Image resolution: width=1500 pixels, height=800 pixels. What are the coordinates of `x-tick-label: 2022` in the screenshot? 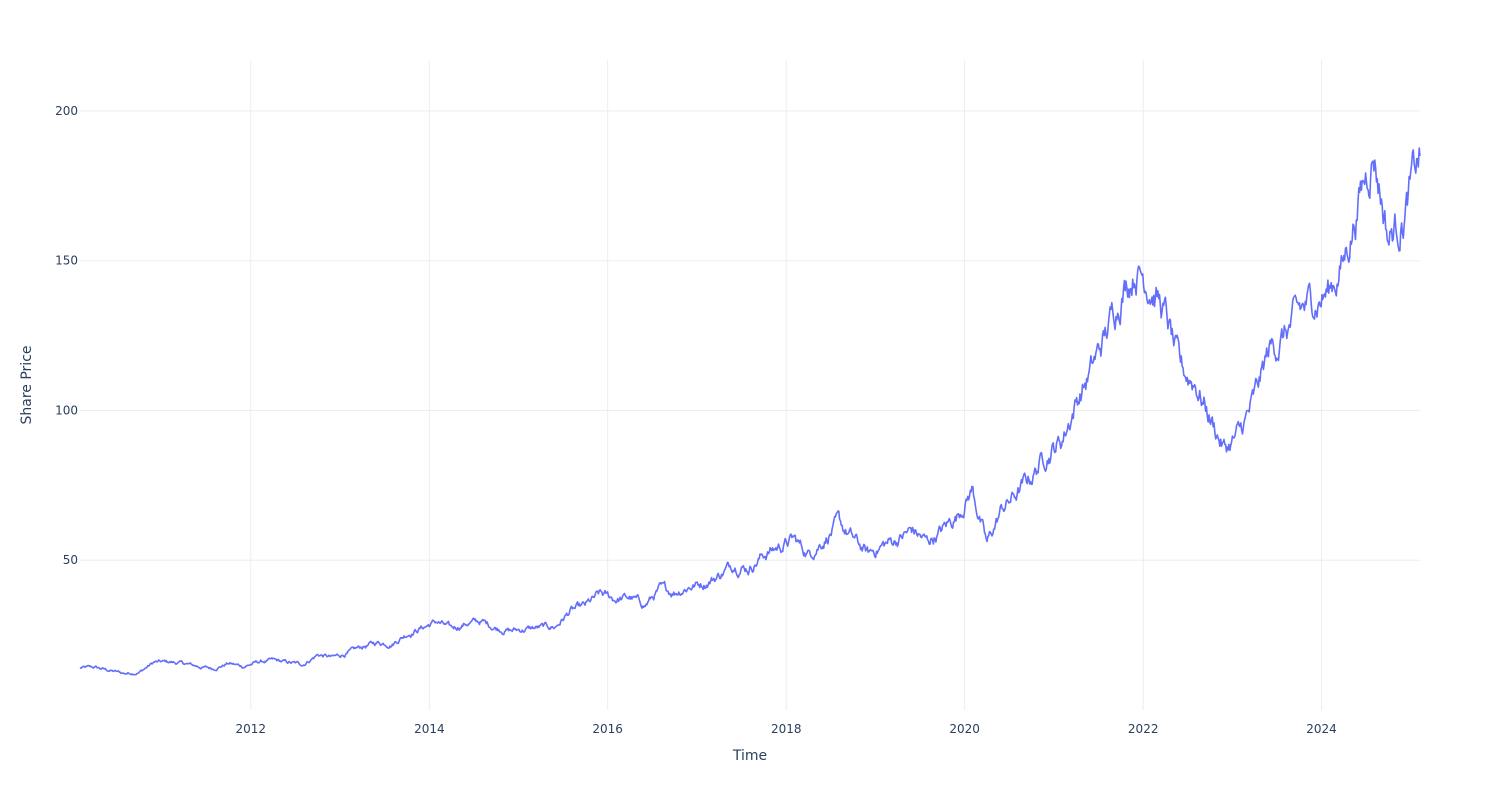 It's located at (1143, 729).